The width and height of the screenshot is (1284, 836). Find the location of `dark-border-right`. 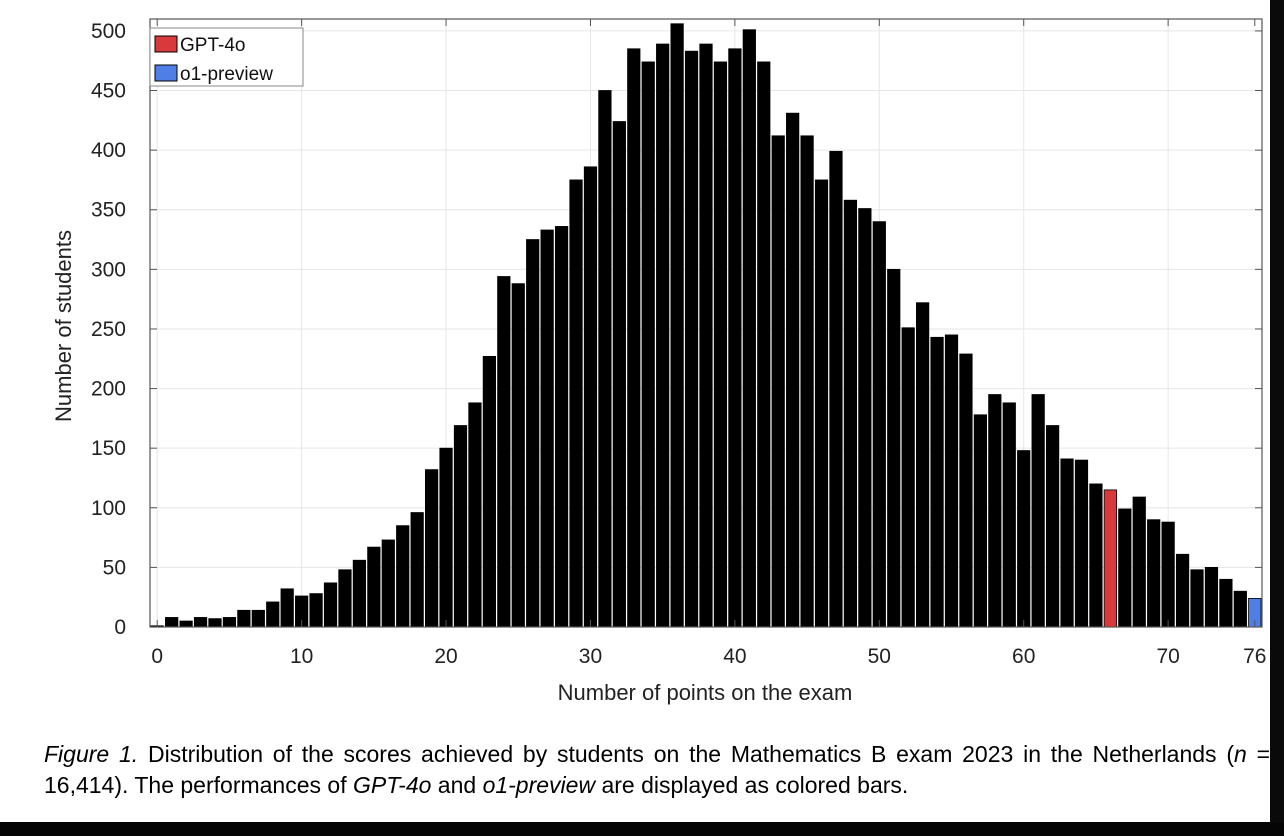

dark-border-right is located at coordinates (1277, 418).